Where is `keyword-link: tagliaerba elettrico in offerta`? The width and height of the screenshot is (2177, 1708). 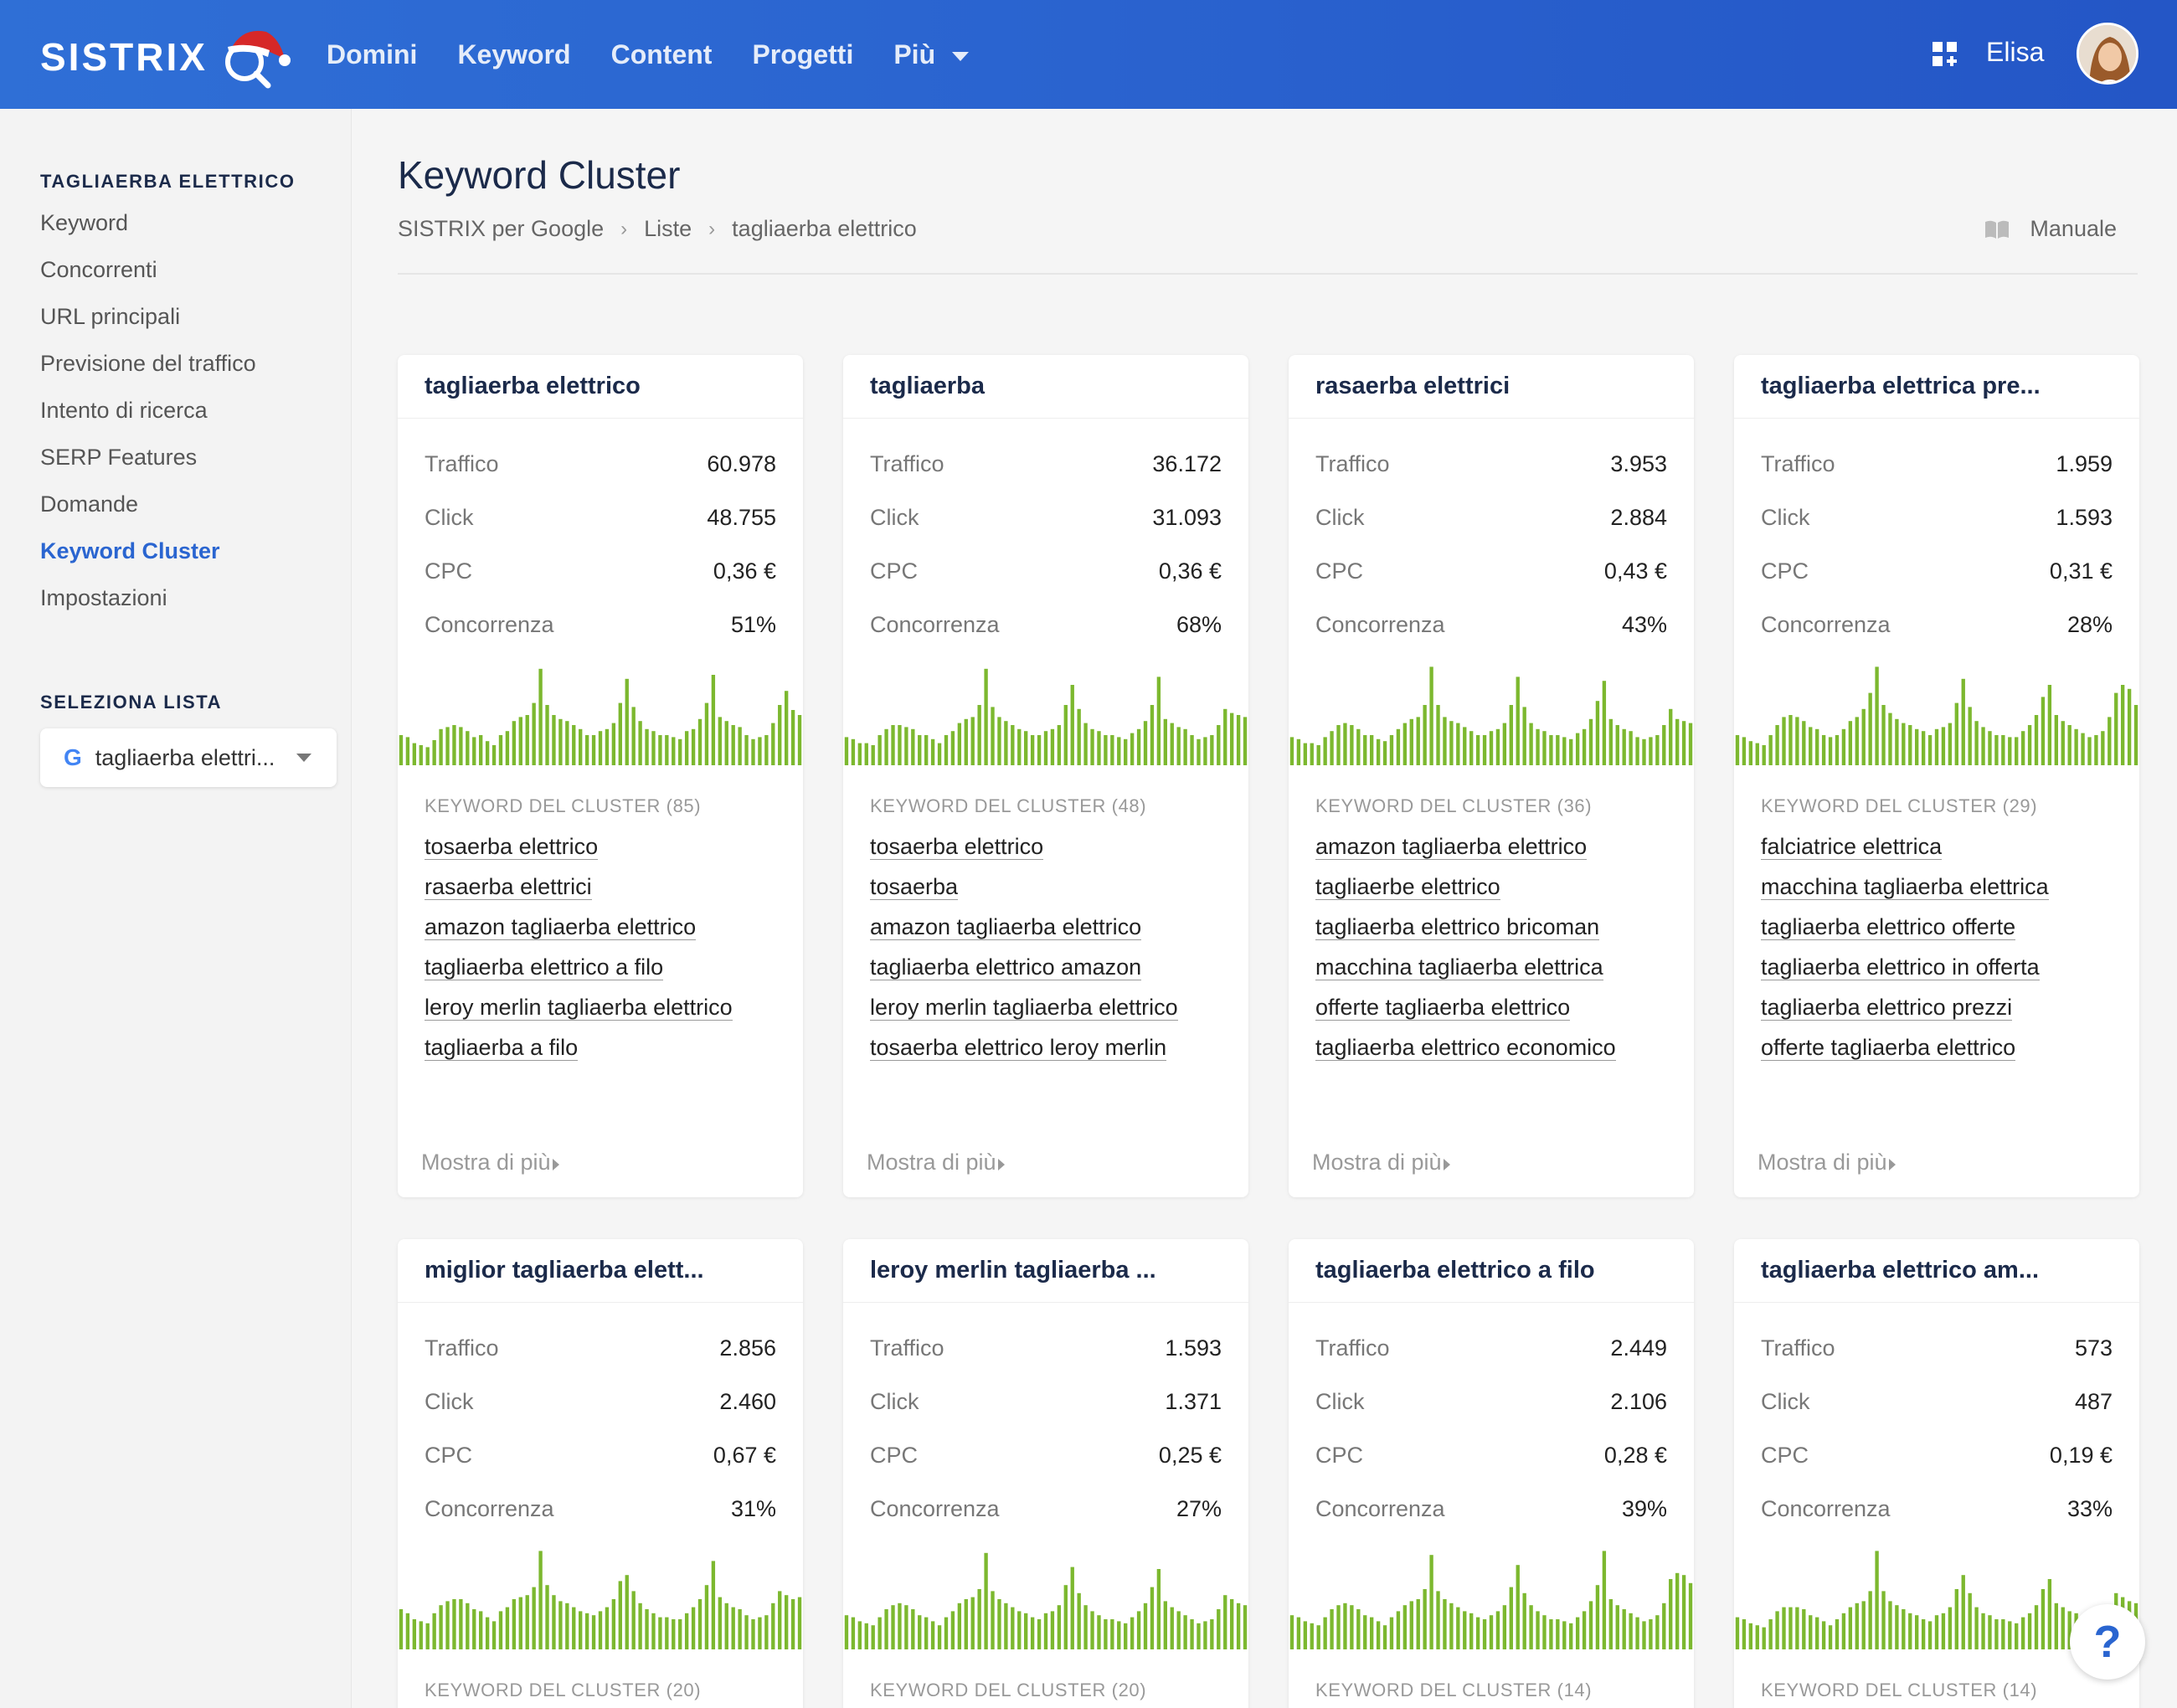
keyword-link: tagliaerba elettrico in offerta is located at coordinates (1901, 967).